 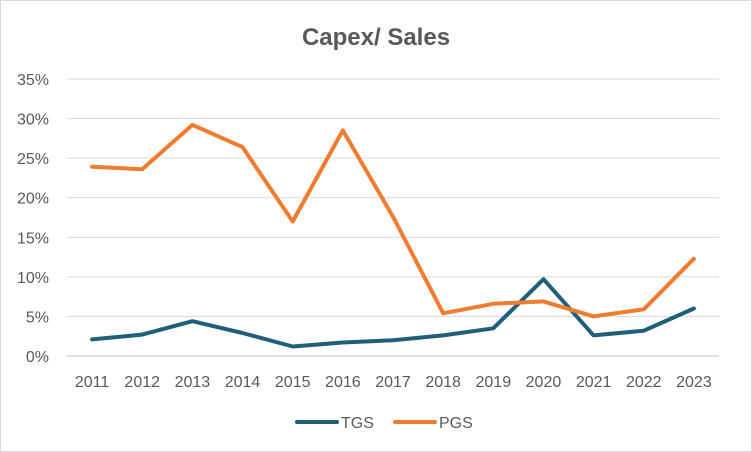 What do you see at coordinates (193, 382) in the screenshot?
I see `x-tick-label: 2013` at bounding box center [193, 382].